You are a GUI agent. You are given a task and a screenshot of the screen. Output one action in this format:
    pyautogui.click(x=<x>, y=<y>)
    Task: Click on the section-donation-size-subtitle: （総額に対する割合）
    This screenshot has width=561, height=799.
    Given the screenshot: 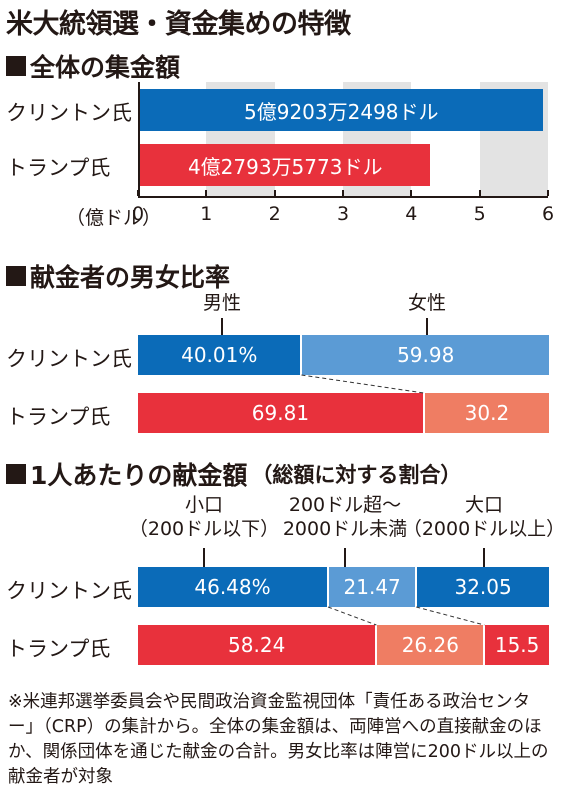 What is the action you would take?
    pyautogui.click(x=356, y=475)
    